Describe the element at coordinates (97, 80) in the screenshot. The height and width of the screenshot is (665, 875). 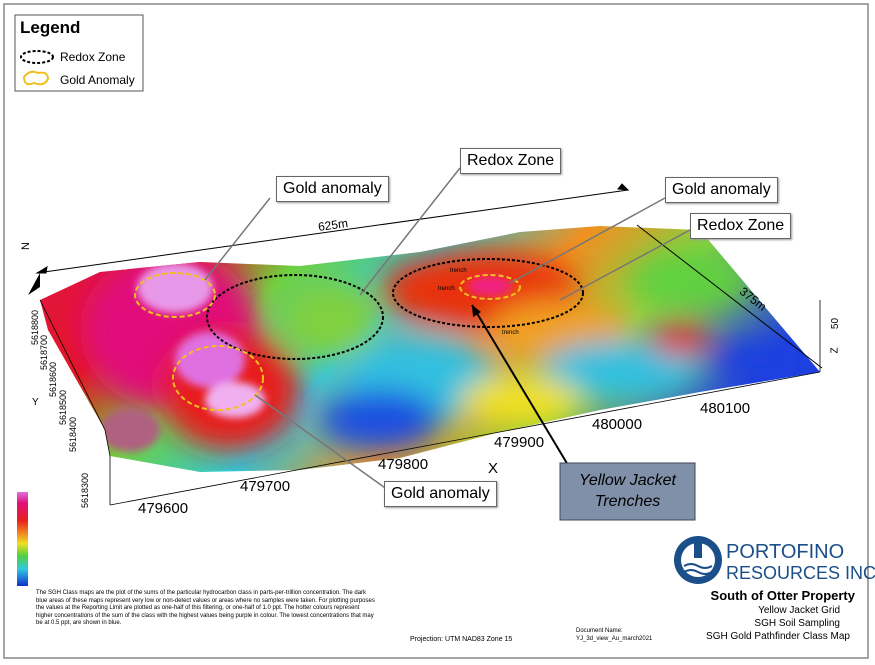
I see `legend-item: Gold Anomaly` at that location.